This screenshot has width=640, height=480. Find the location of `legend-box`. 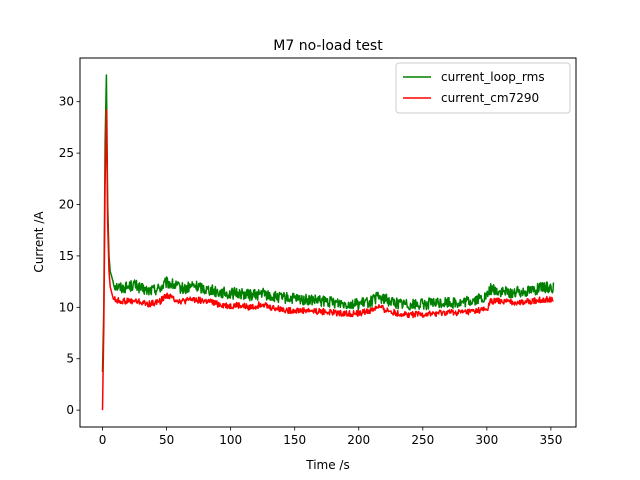

legend-box is located at coordinates (483, 88).